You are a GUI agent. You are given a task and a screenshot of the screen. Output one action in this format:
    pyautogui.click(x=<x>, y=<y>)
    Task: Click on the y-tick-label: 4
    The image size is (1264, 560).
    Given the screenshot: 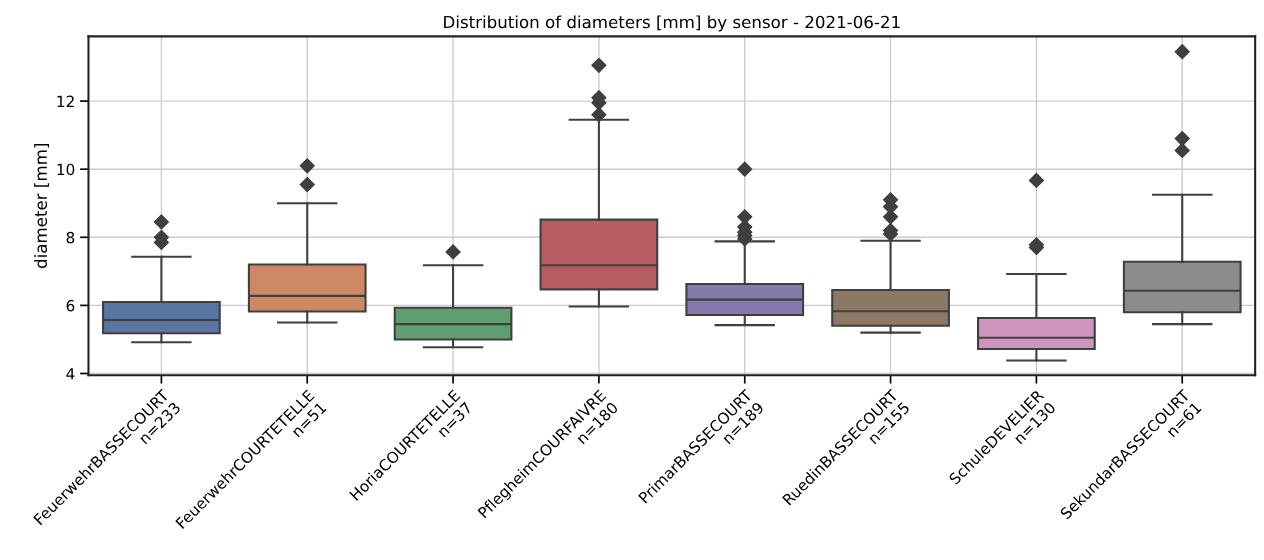 What is the action you would take?
    pyautogui.click(x=70, y=374)
    